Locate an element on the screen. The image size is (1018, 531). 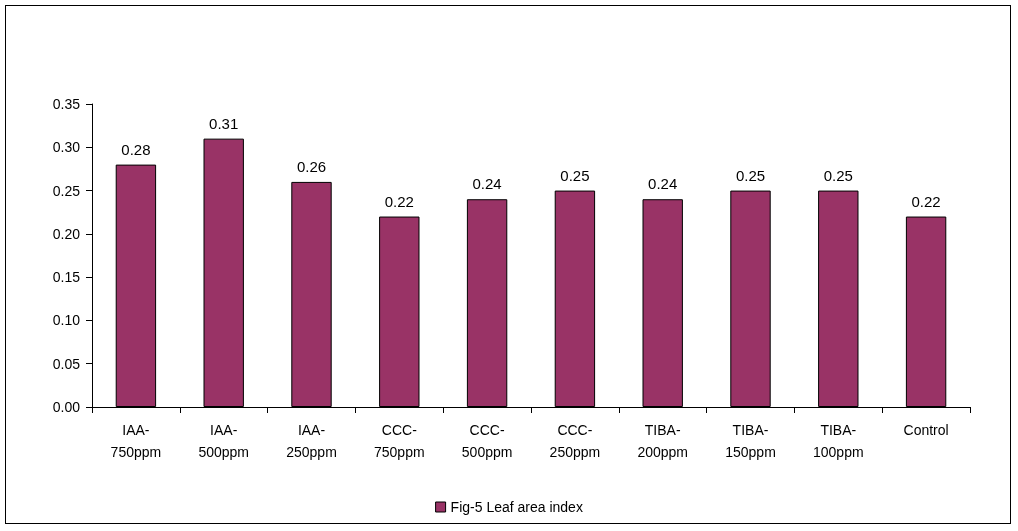
y-tick-label: 0.05 is located at coordinates (66, 363).